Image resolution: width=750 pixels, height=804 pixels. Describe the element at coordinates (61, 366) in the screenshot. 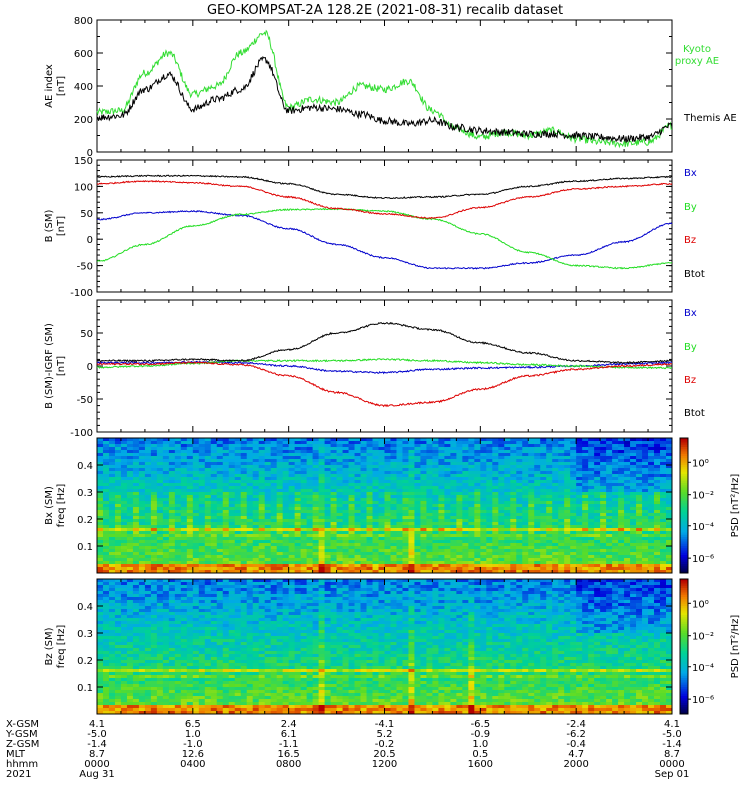

I see `y-axis-label-3-unit-text: [nT]` at that location.